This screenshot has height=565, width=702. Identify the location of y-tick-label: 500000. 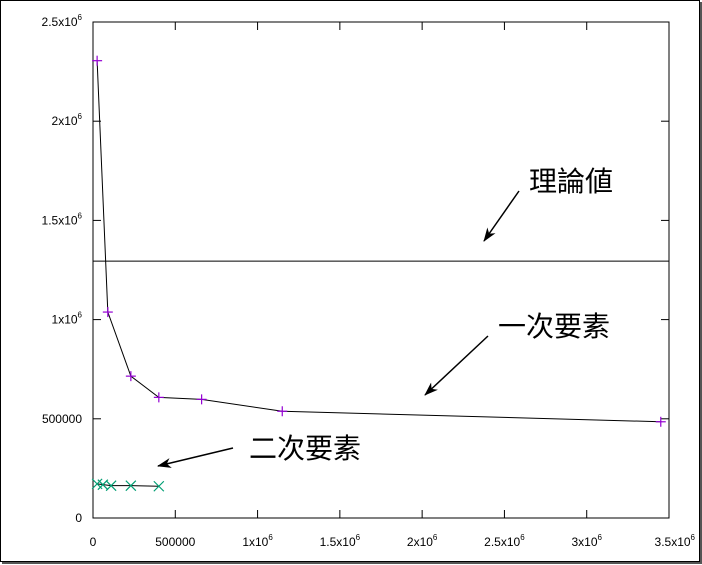
(62, 419).